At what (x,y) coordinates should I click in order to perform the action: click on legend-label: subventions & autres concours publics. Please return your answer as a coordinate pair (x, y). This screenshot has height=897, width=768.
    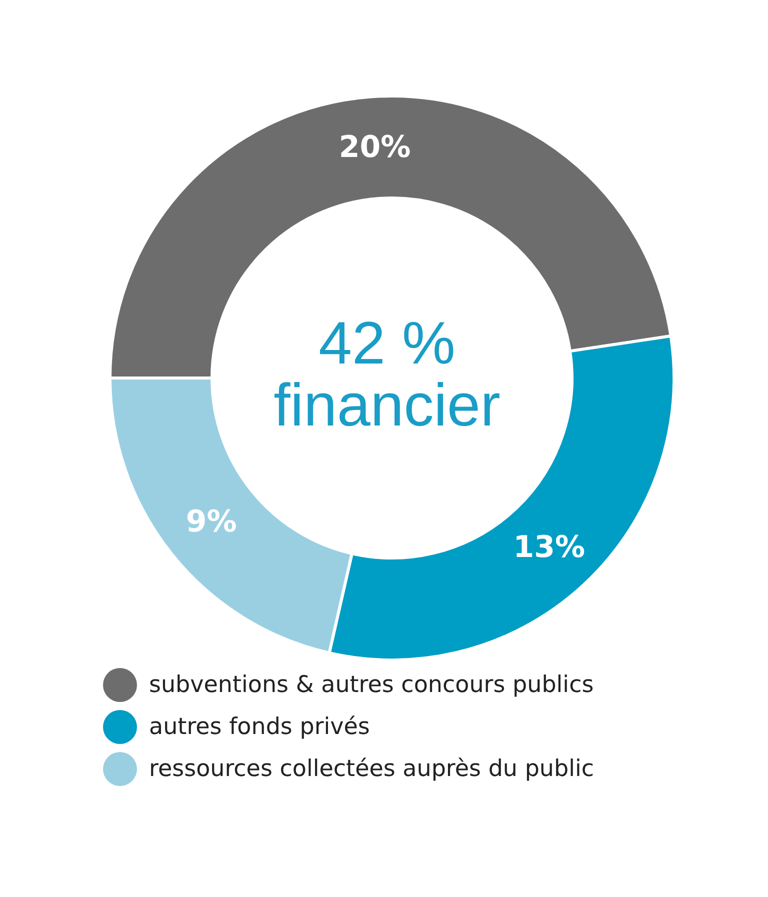
    Looking at the image, I should click on (371, 685).